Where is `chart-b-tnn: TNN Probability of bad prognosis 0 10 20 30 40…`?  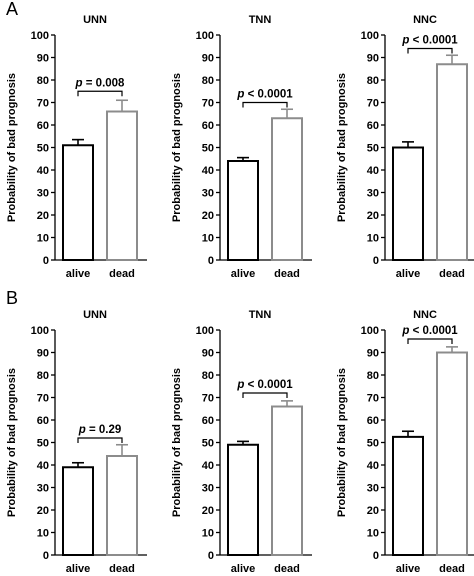
chart-b-tnn: TNN Probability of bad prognosis 0 10 20 30 40… is located at coordinates (241, 442).